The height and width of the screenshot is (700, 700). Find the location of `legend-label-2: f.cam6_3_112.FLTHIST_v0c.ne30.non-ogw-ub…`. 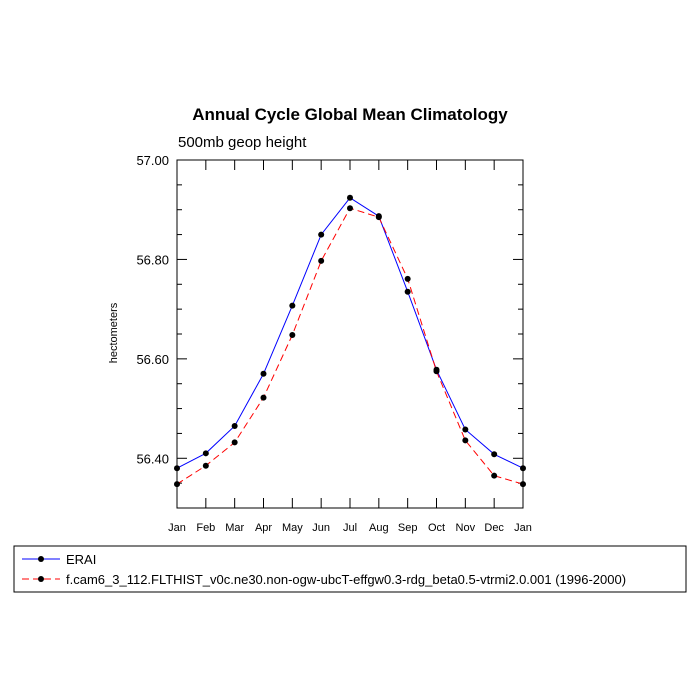

legend-label-2: f.cam6_3_112.FLTHIST_v0c.ne30.non-ogw-ub… is located at coordinates (346, 579).